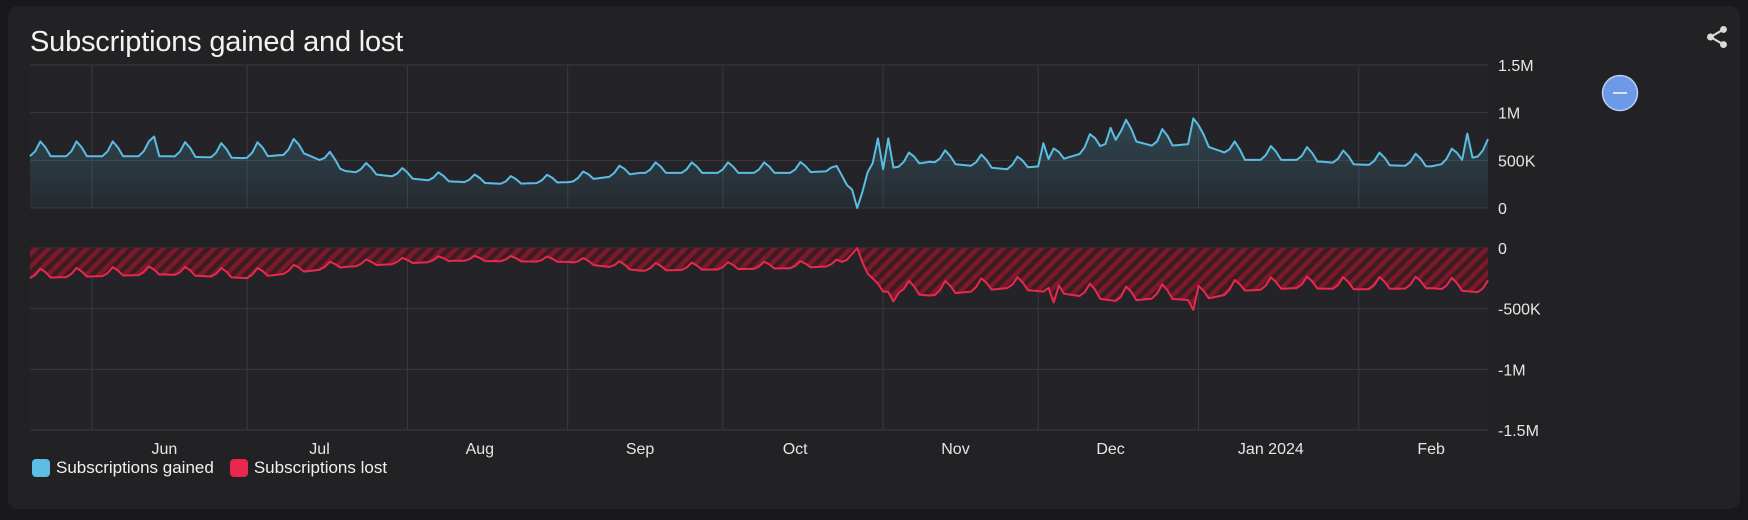 The image size is (1748, 520). I want to click on legend-item-gained: Subscriptions gained, so click(123, 468).